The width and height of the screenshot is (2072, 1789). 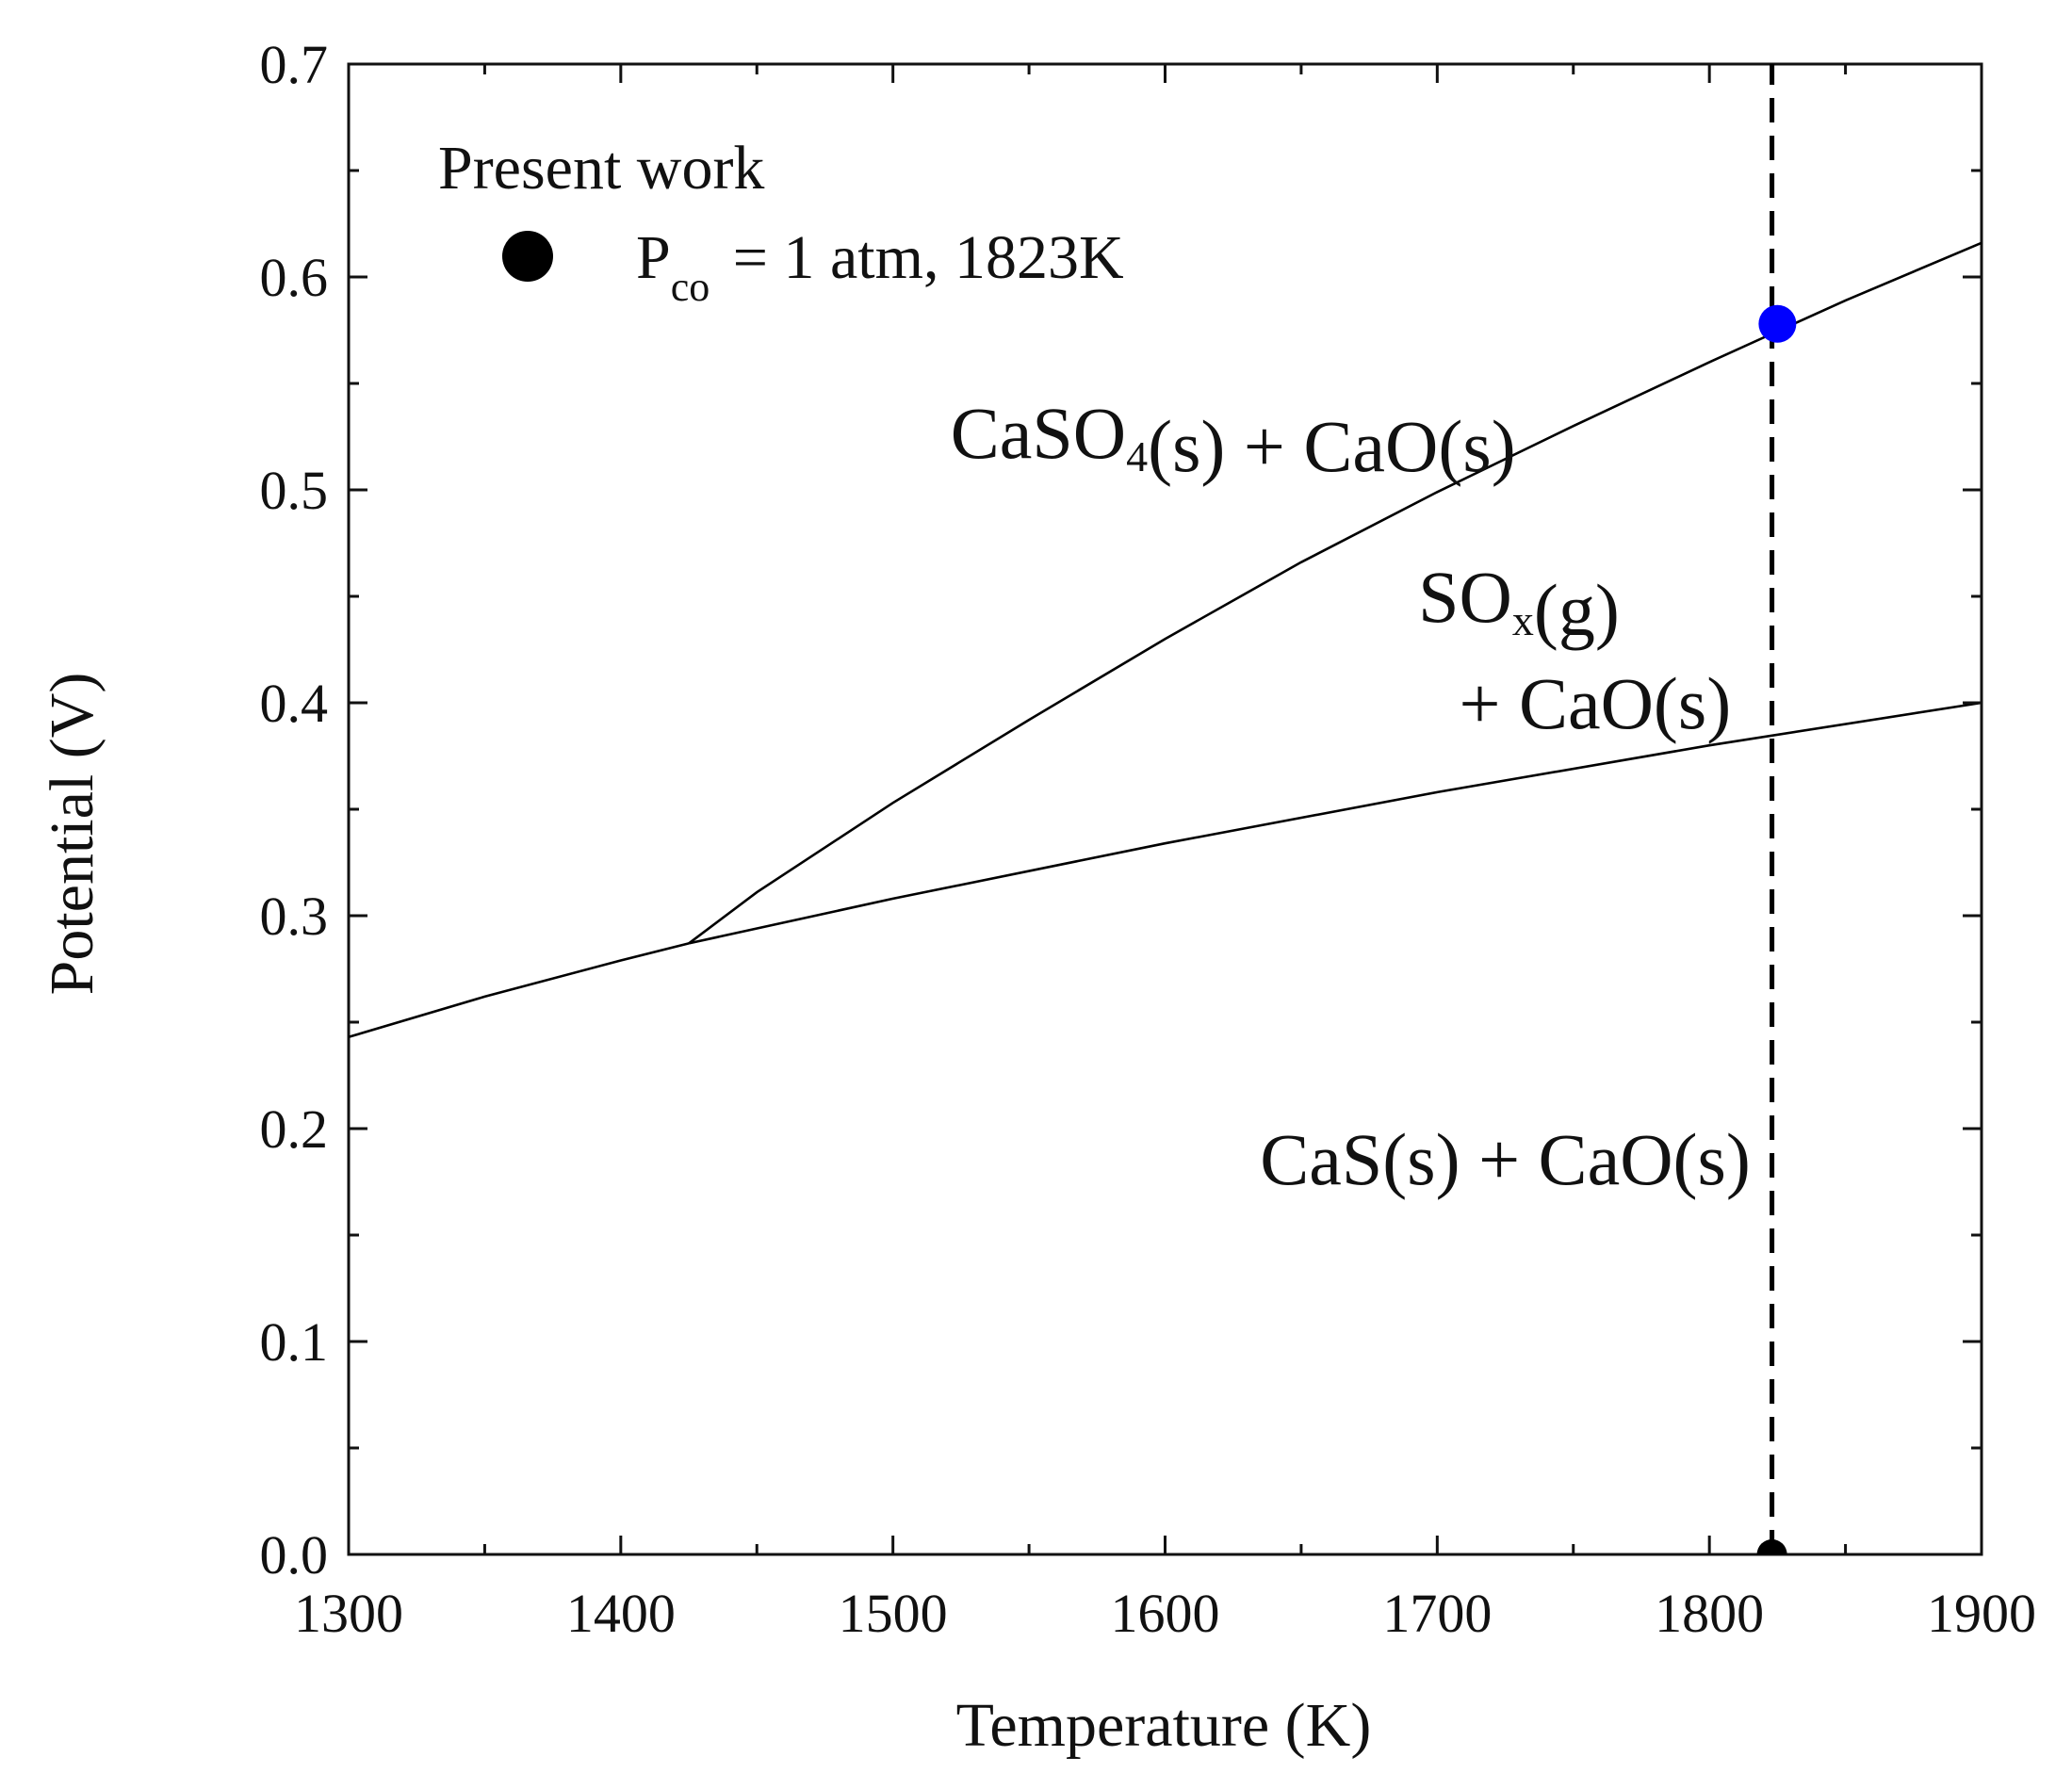 I want to click on y-tick-label: 0.3, so click(x=294, y=916).